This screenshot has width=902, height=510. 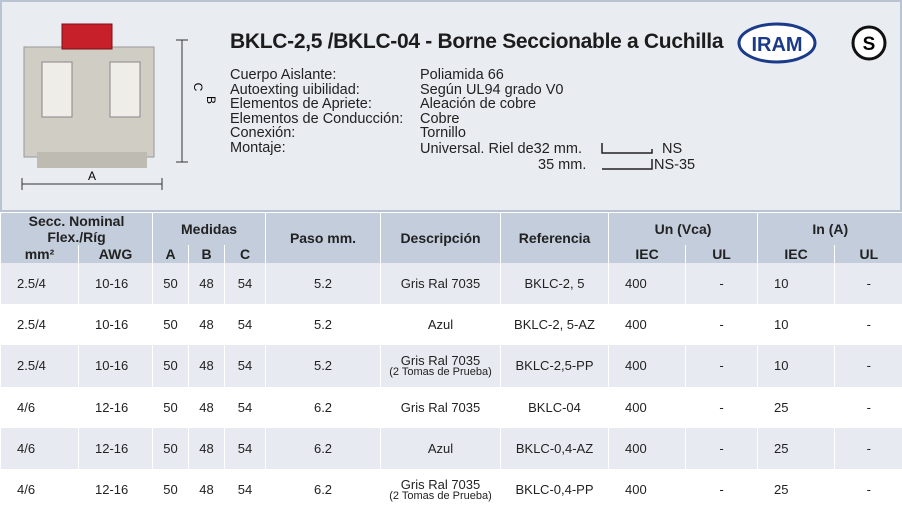 I want to click on th: AWG, so click(x=116, y=254).